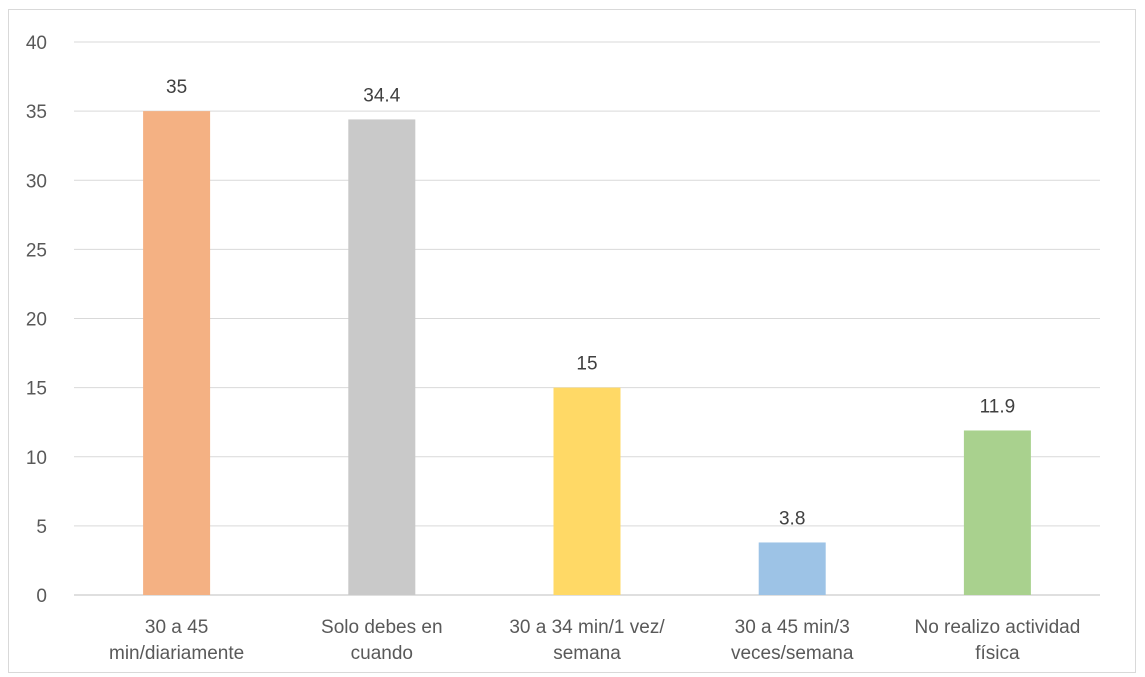 The height and width of the screenshot is (677, 1145). I want to click on y-tick-label-25: 25, so click(36, 250).